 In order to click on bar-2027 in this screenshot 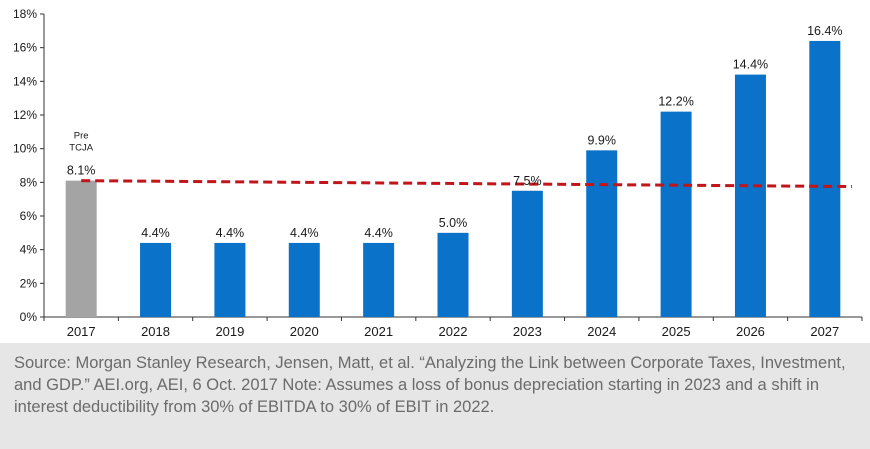, I will do `click(825, 178)`.